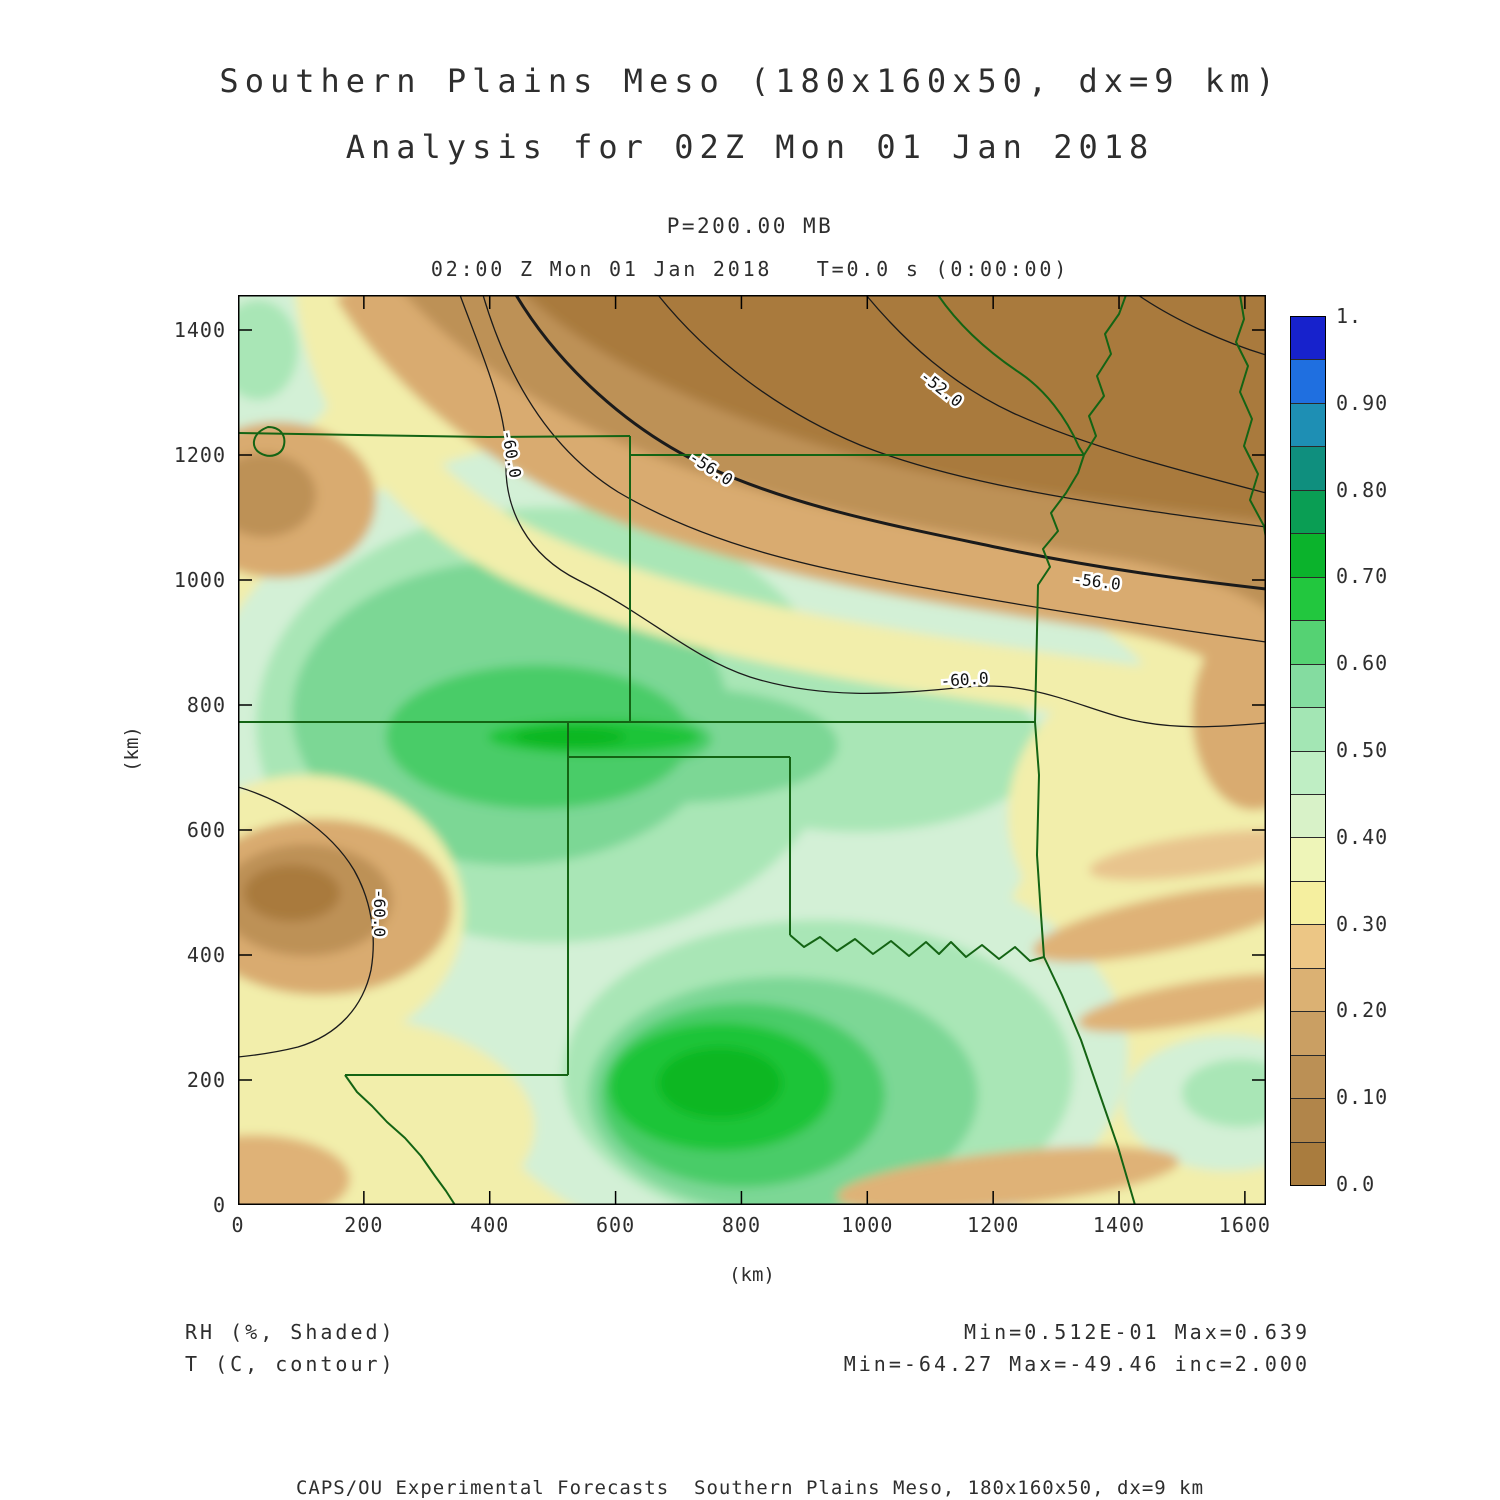 This screenshot has height=1500, width=1500. I want to click on y-tick-label: 1200, so click(199, 455).